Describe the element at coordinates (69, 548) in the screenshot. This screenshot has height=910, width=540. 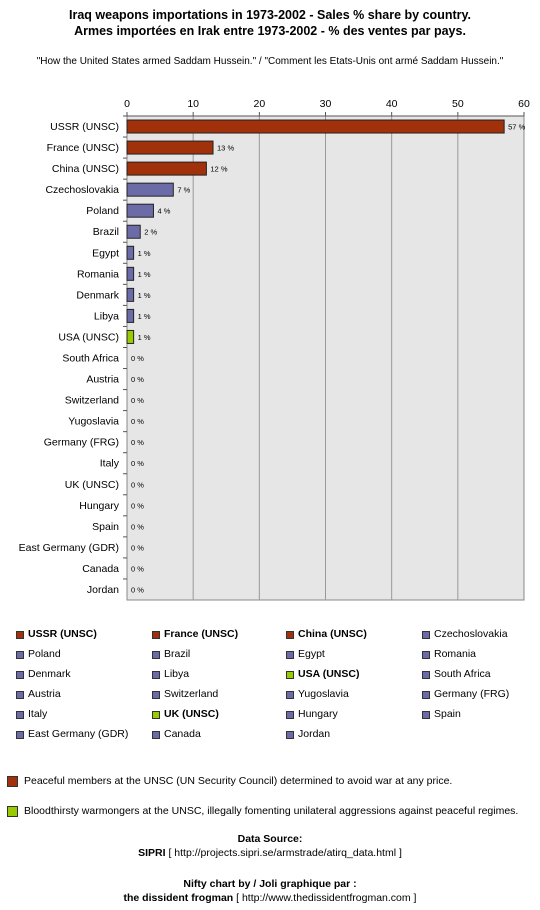
I see `category-label: East Germany (GDR)` at that location.